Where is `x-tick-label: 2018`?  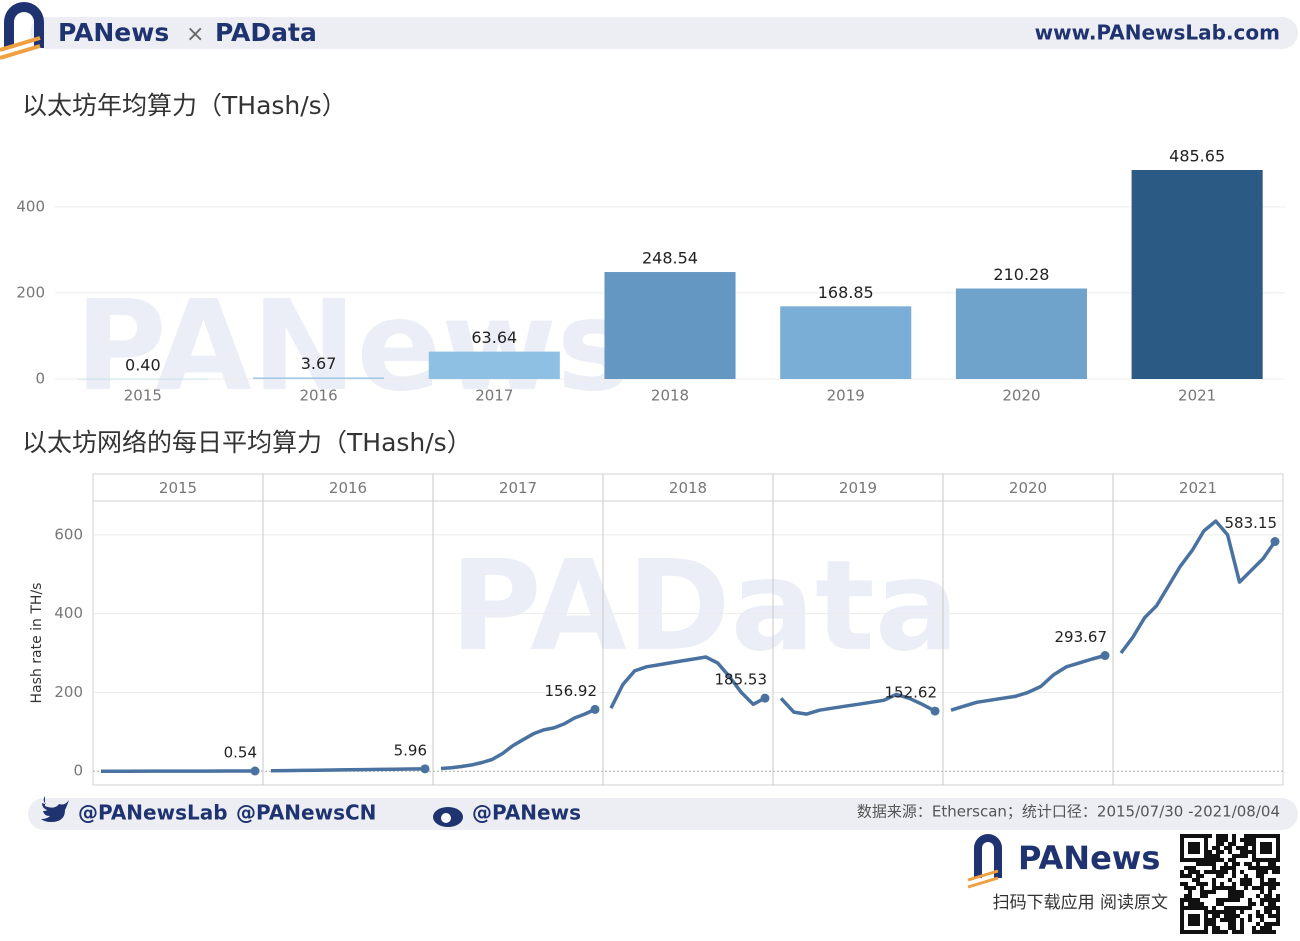
x-tick-label: 2018 is located at coordinates (670, 396).